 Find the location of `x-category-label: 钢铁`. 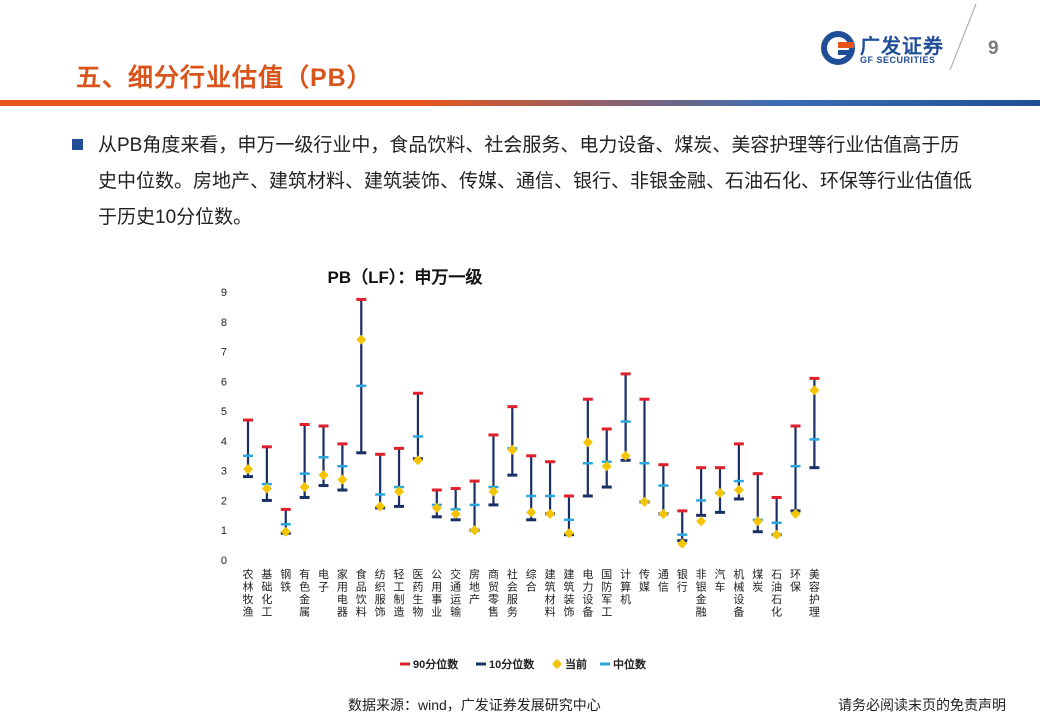

x-category-label: 钢铁 is located at coordinates (285, 581).